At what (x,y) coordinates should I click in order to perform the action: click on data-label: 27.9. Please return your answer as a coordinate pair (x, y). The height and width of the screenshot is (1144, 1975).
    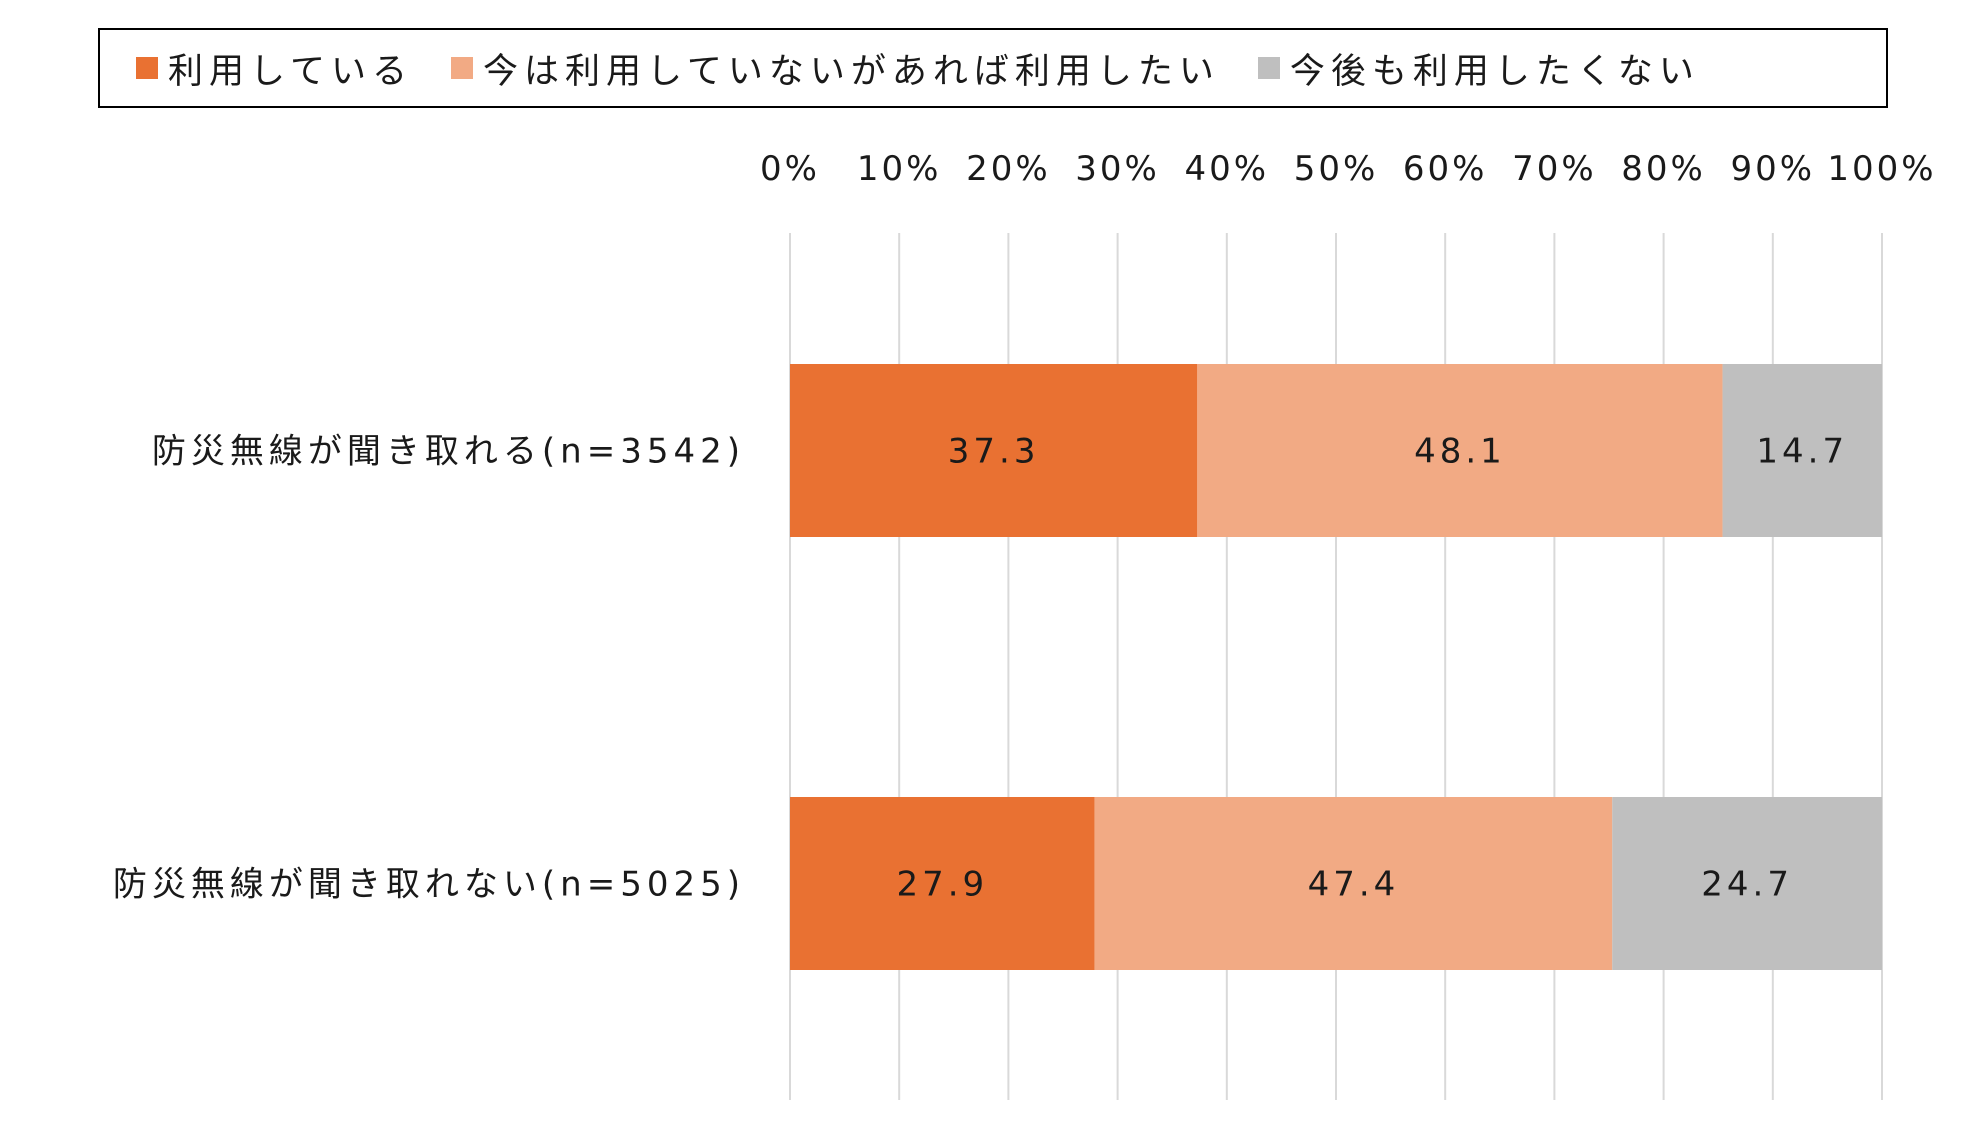
    Looking at the image, I should click on (942, 885).